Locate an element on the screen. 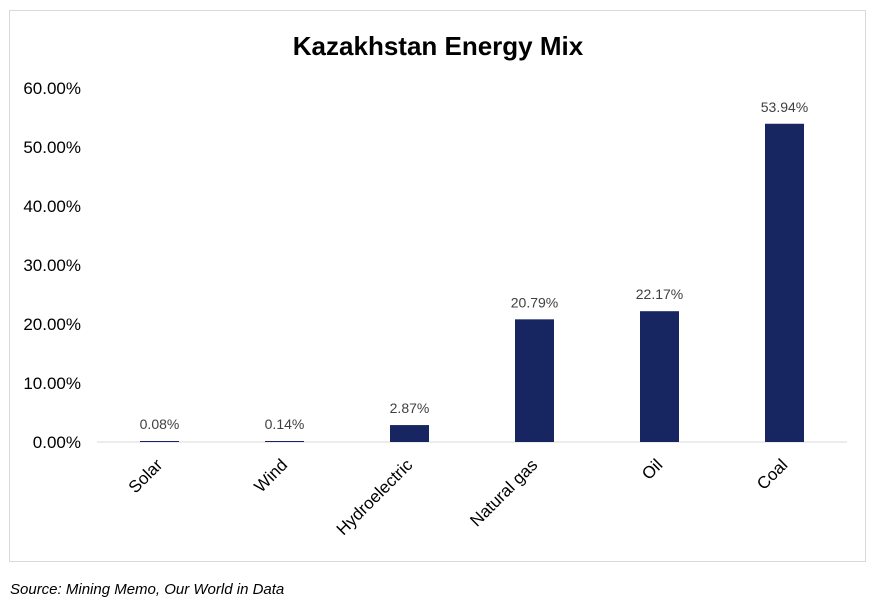 The width and height of the screenshot is (877, 609). x-tick-label: Solar is located at coordinates (146, 476).